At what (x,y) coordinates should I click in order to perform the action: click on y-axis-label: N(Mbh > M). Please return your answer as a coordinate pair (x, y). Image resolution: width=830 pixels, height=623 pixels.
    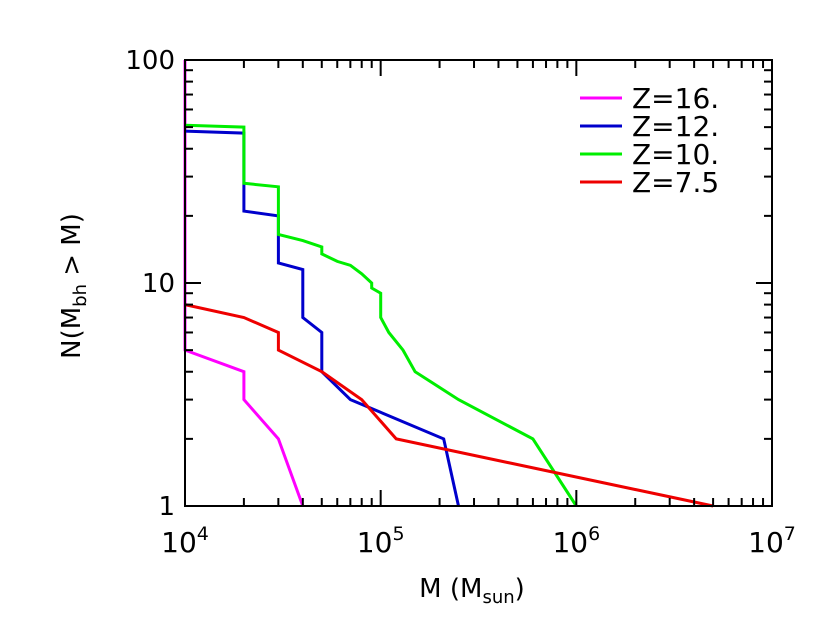
    Looking at the image, I should click on (74, 286).